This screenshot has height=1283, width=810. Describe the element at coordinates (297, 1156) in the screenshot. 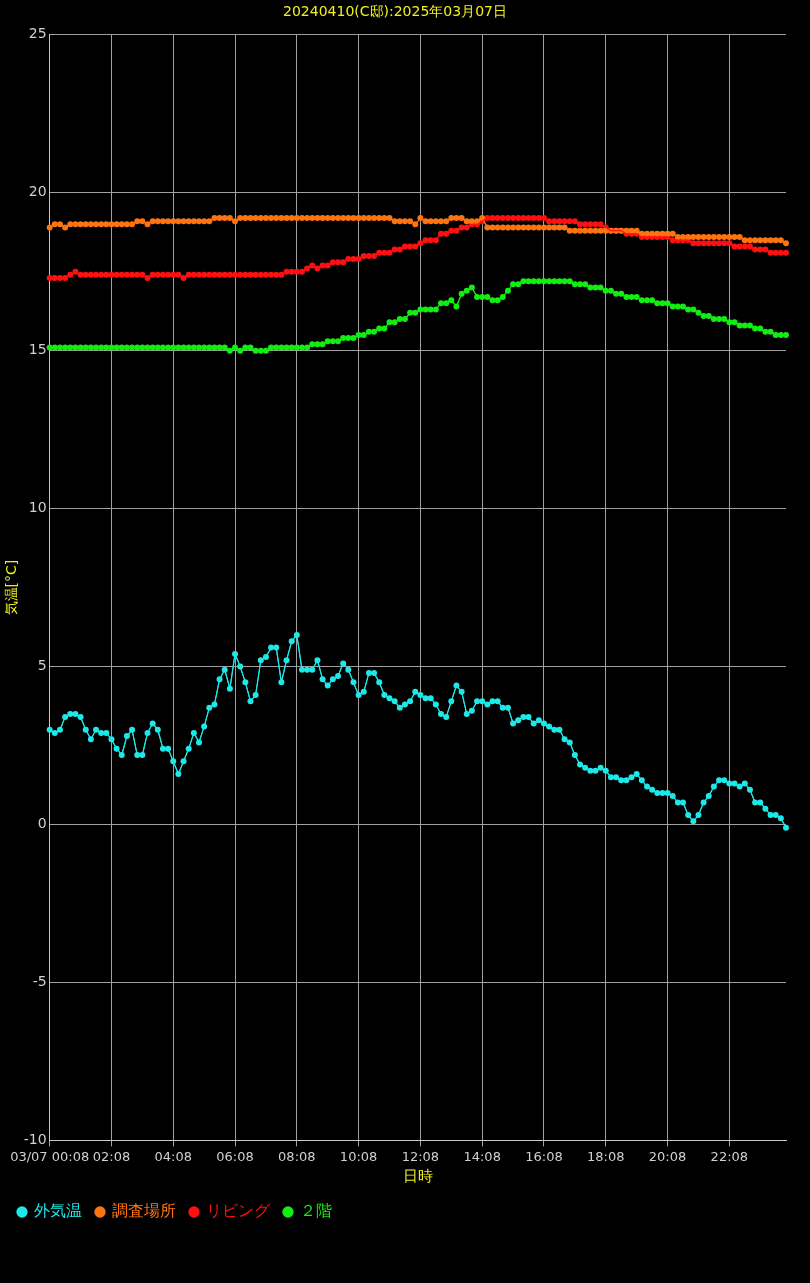

I see `x-tick-label: 08:08` at that location.